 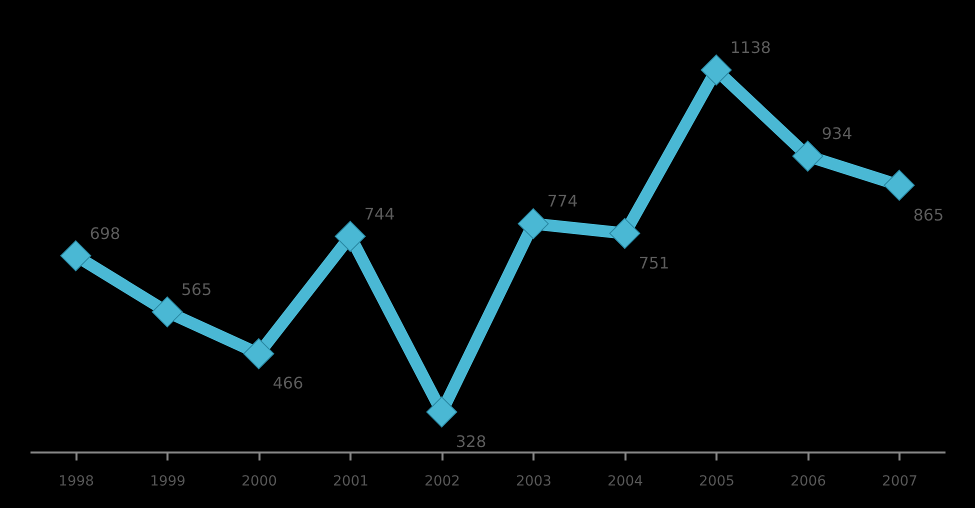 What do you see at coordinates (534, 482) in the screenshot?
I see `x-tick-label: 2003` at bounding box center [534, 482].